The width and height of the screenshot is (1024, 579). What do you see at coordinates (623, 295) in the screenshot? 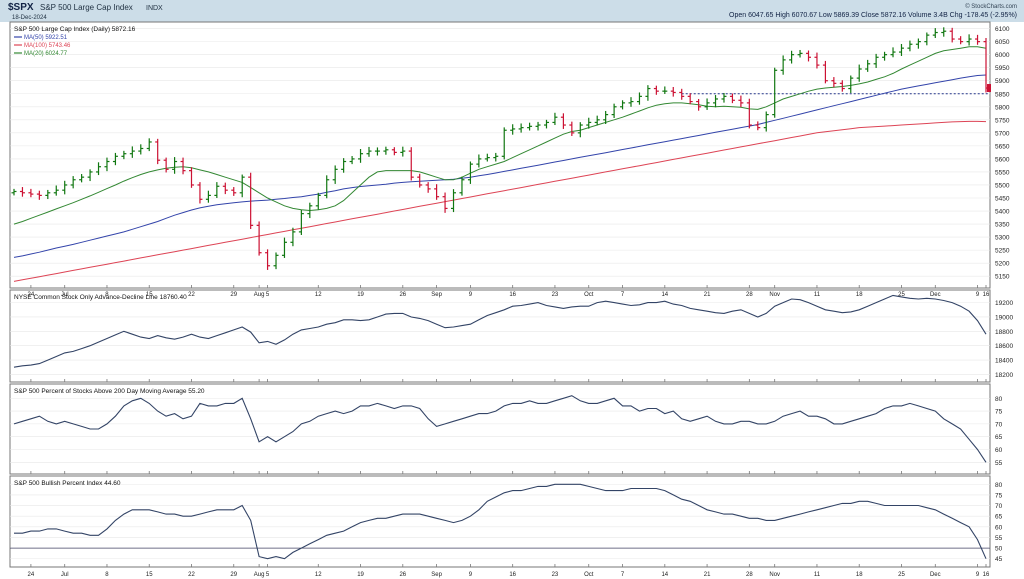
I see `x-tick-label-top: 7` at bounding box center [623, 295].